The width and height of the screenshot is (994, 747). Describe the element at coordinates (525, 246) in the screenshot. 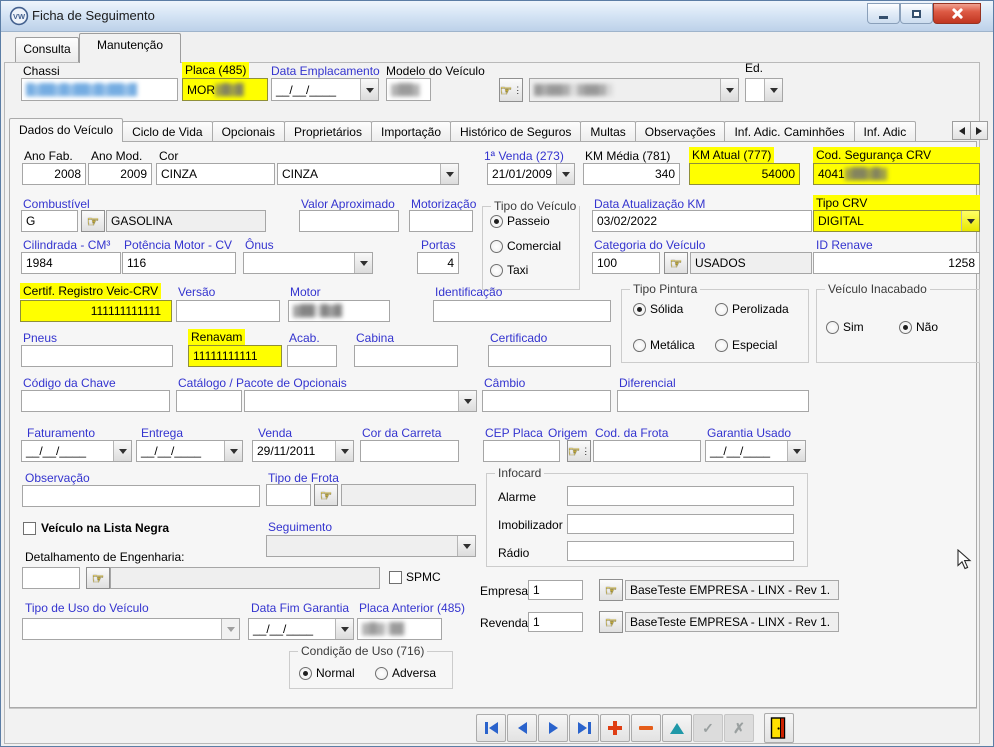

I see `radio-comercial: Comercial` at that location.